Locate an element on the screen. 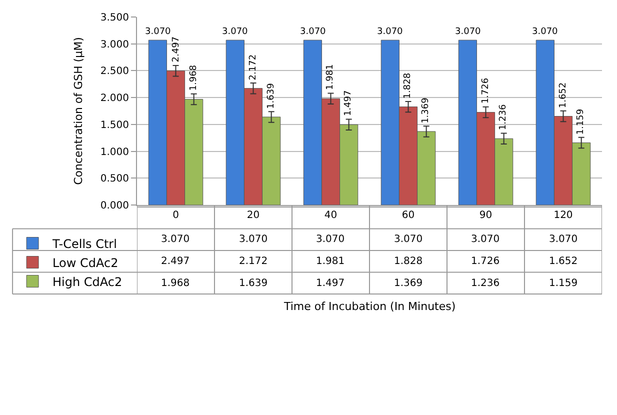 The width and height of the screenshot is (617, 415). text: 2.497 is located at coordinates (176, 49).